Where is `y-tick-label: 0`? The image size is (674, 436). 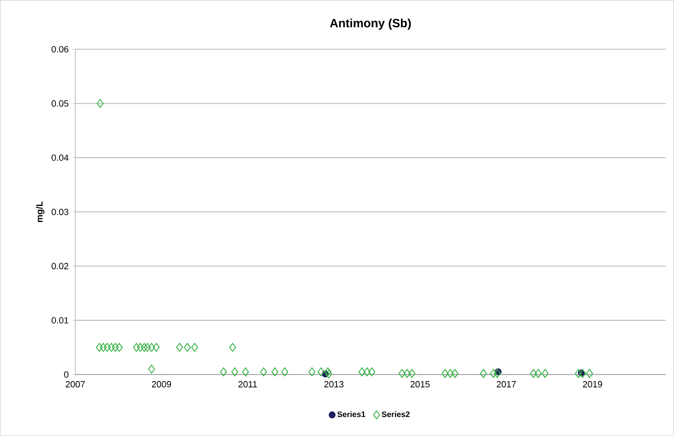 y-tick-label: 0 is located at coordinates (66, 374).